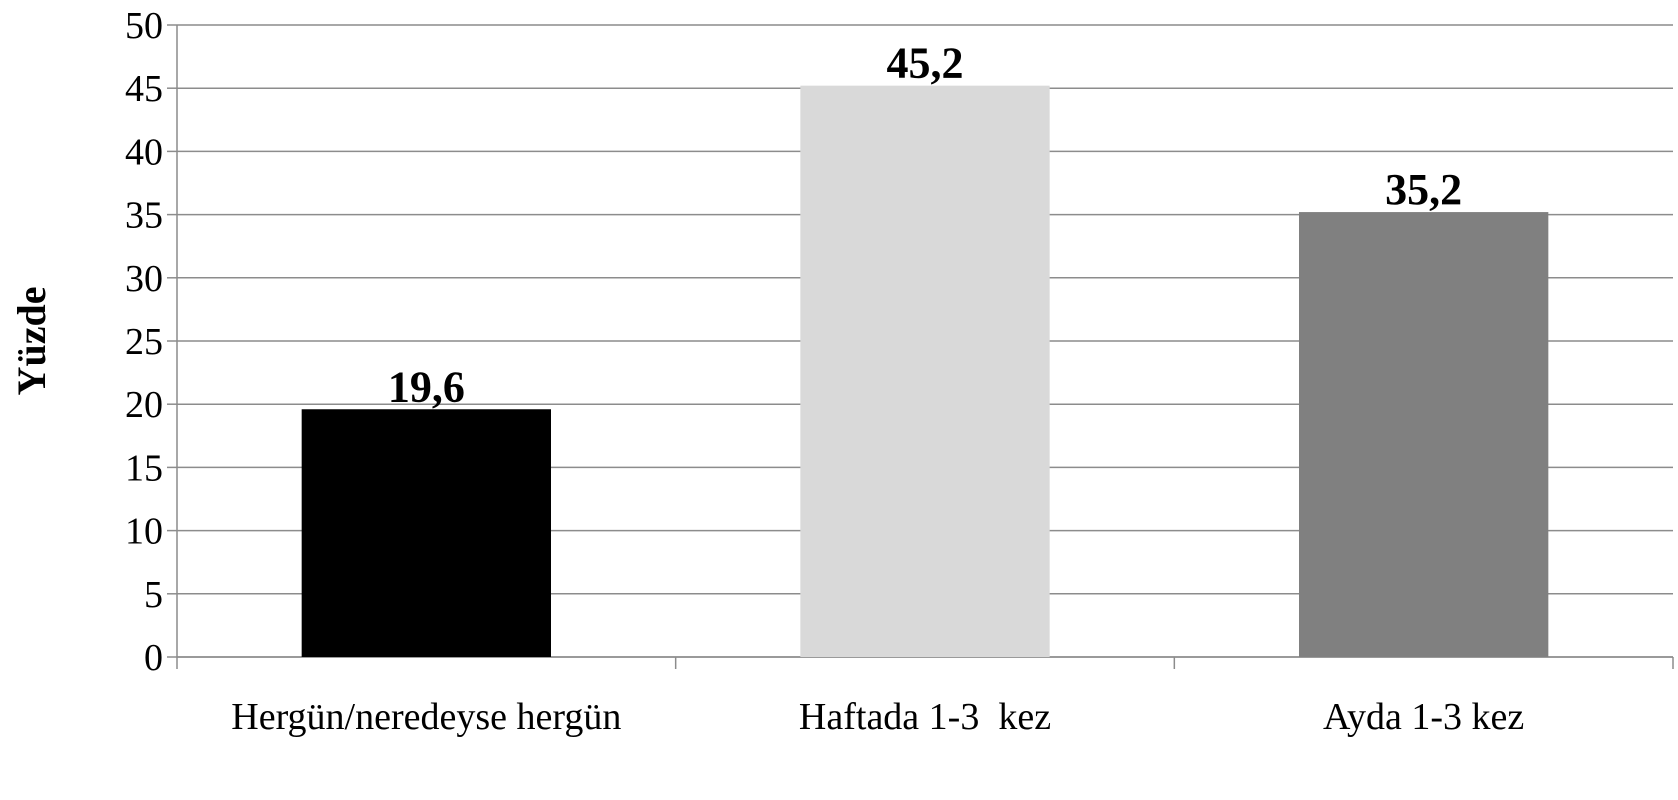  Describe the element at coordinates (144, 279) in the screenshot. I see `y-tick-label: 30` at that location.